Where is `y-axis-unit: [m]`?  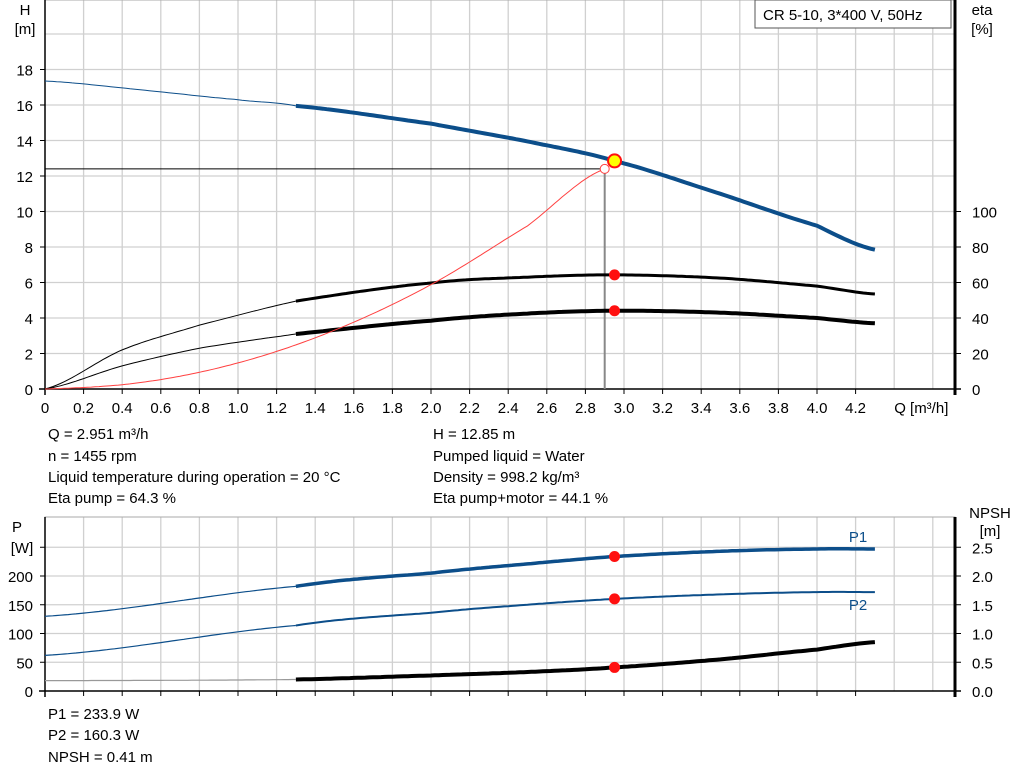 y-axis-unit: [m] is located at coordinates (25, 29).